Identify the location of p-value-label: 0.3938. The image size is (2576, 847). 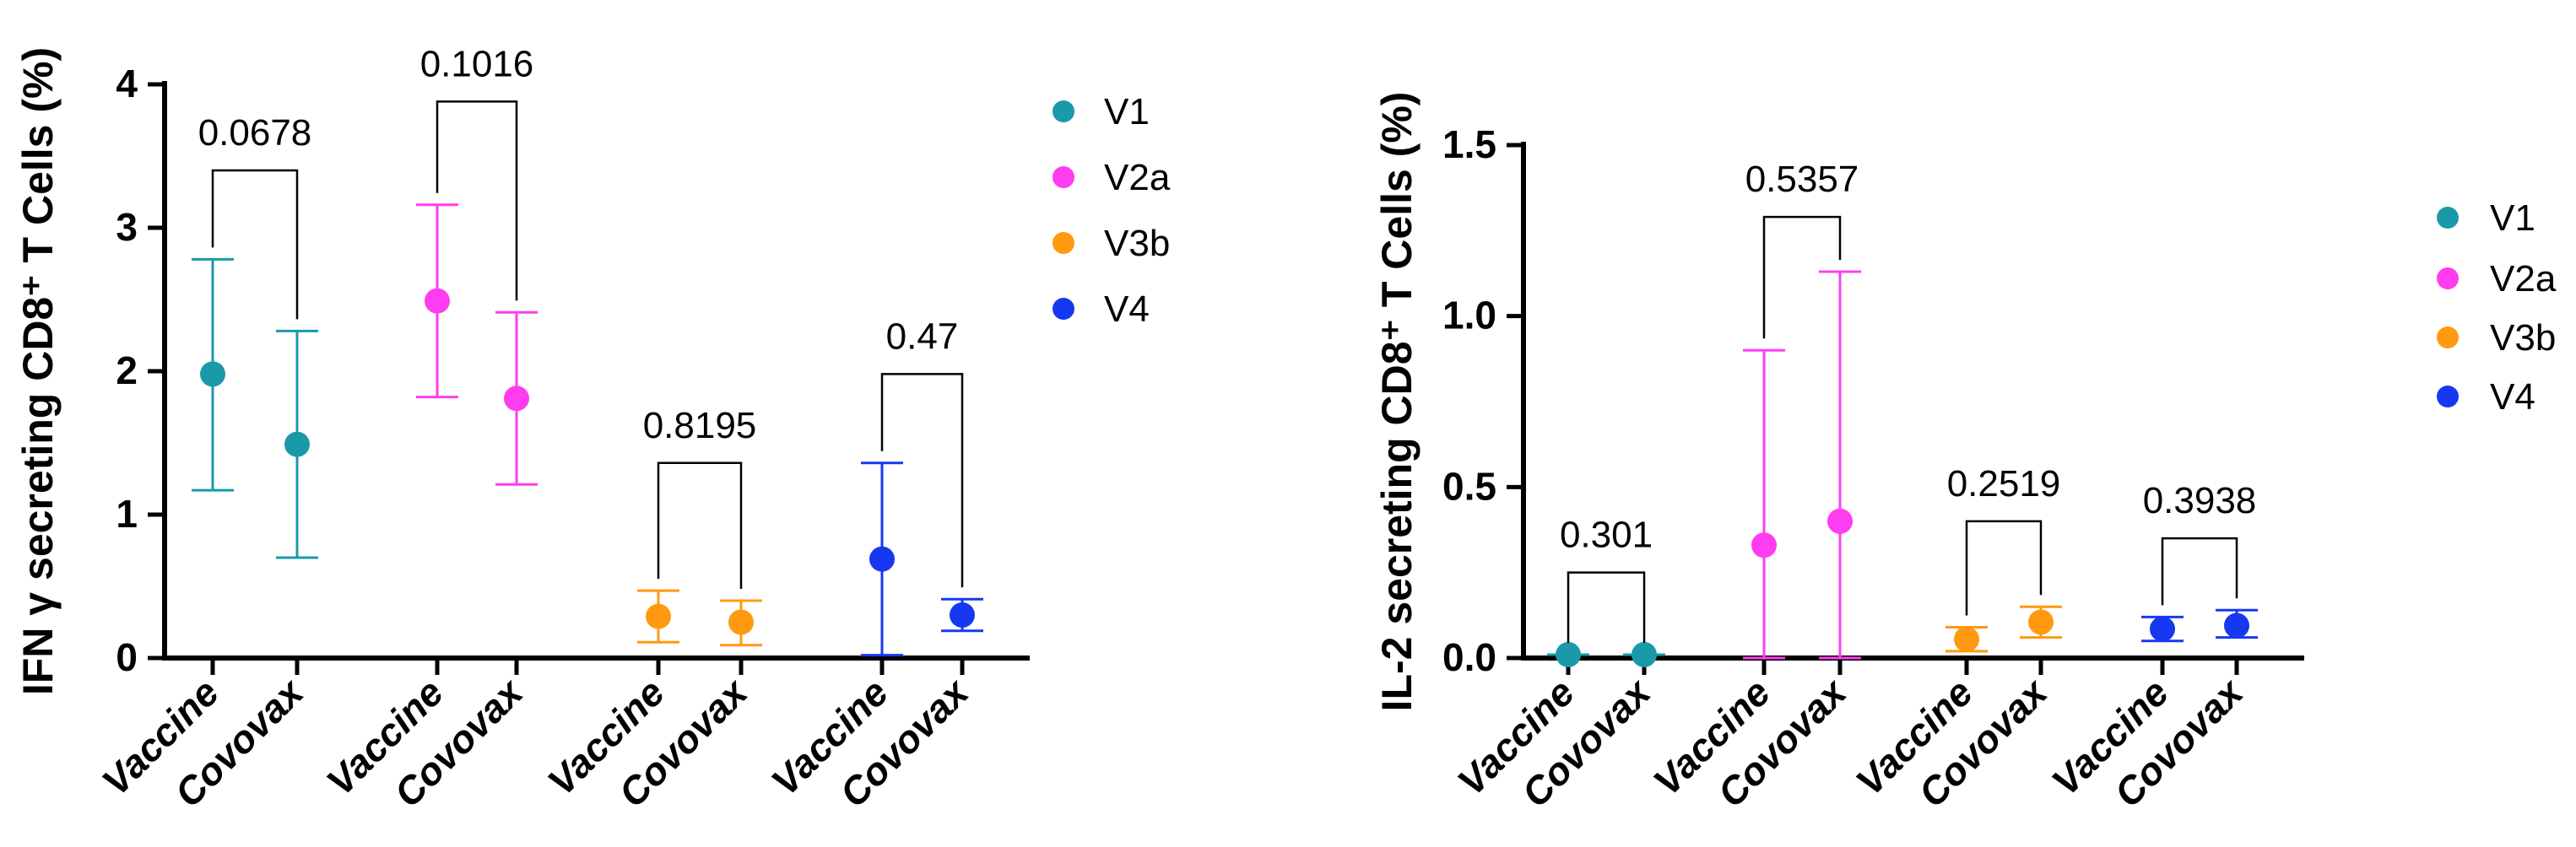
(2200, 500).